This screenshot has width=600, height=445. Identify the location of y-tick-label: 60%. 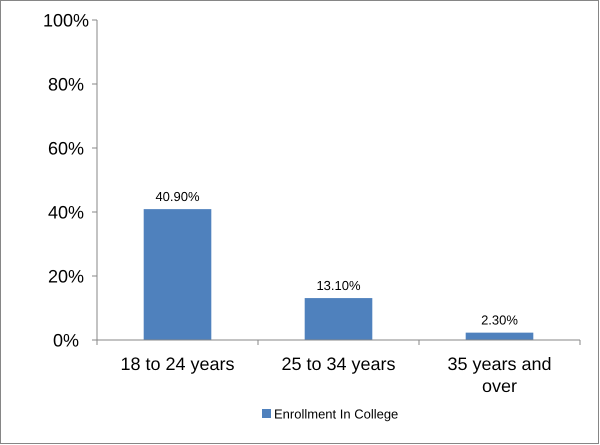
(66, 148).